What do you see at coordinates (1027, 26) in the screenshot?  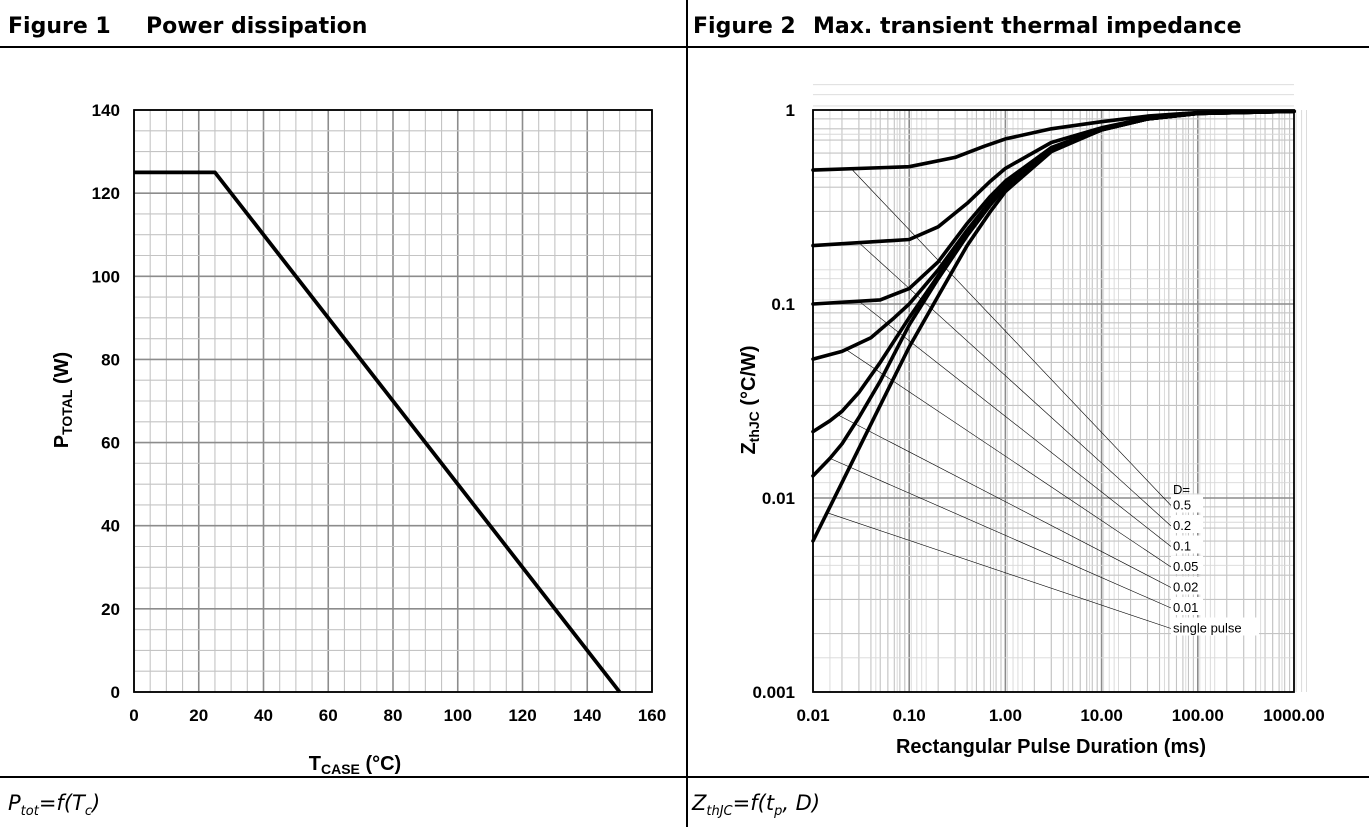 I see `figure2-title-text: Max. transient thermal impedance` at bounding box center [1027, 26].